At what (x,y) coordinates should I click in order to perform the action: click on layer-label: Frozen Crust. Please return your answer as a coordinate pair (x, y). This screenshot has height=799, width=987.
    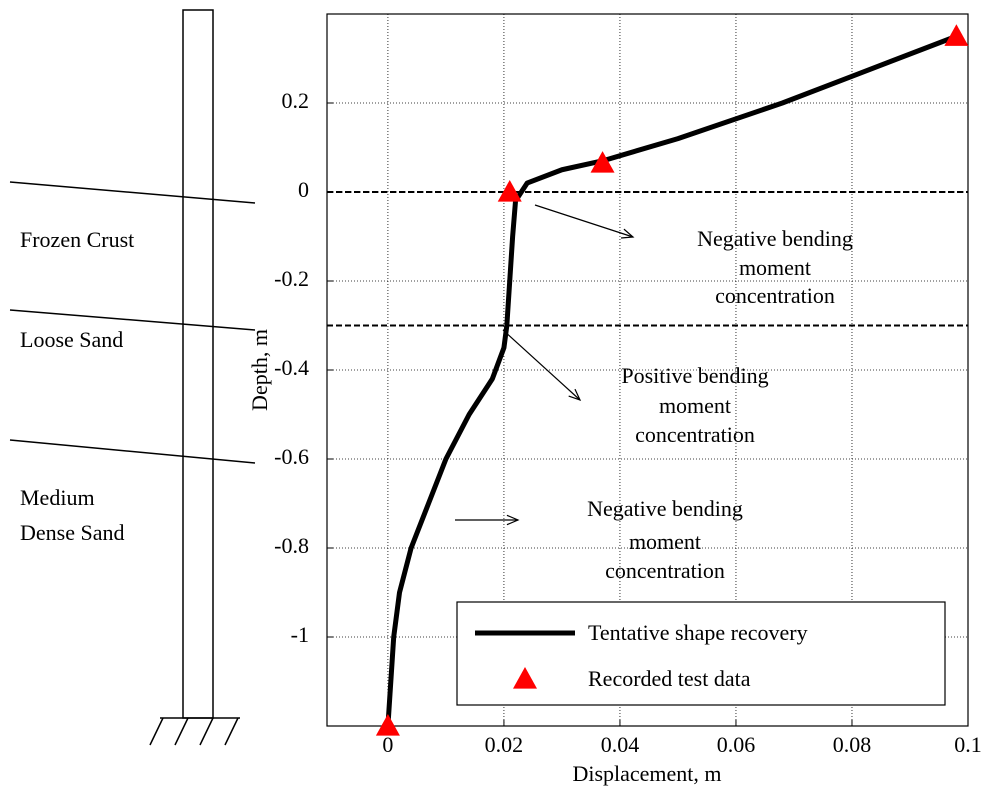
    Looking at the image, I should click on (77, 239).